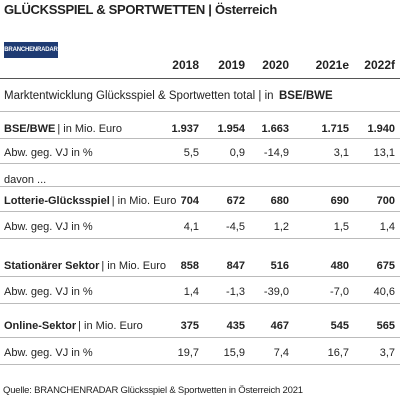 This screenshot has height=401, width=400. Describe the element at coordinates (235, 266) in the screenshot. I see `cell: 847` at that location.